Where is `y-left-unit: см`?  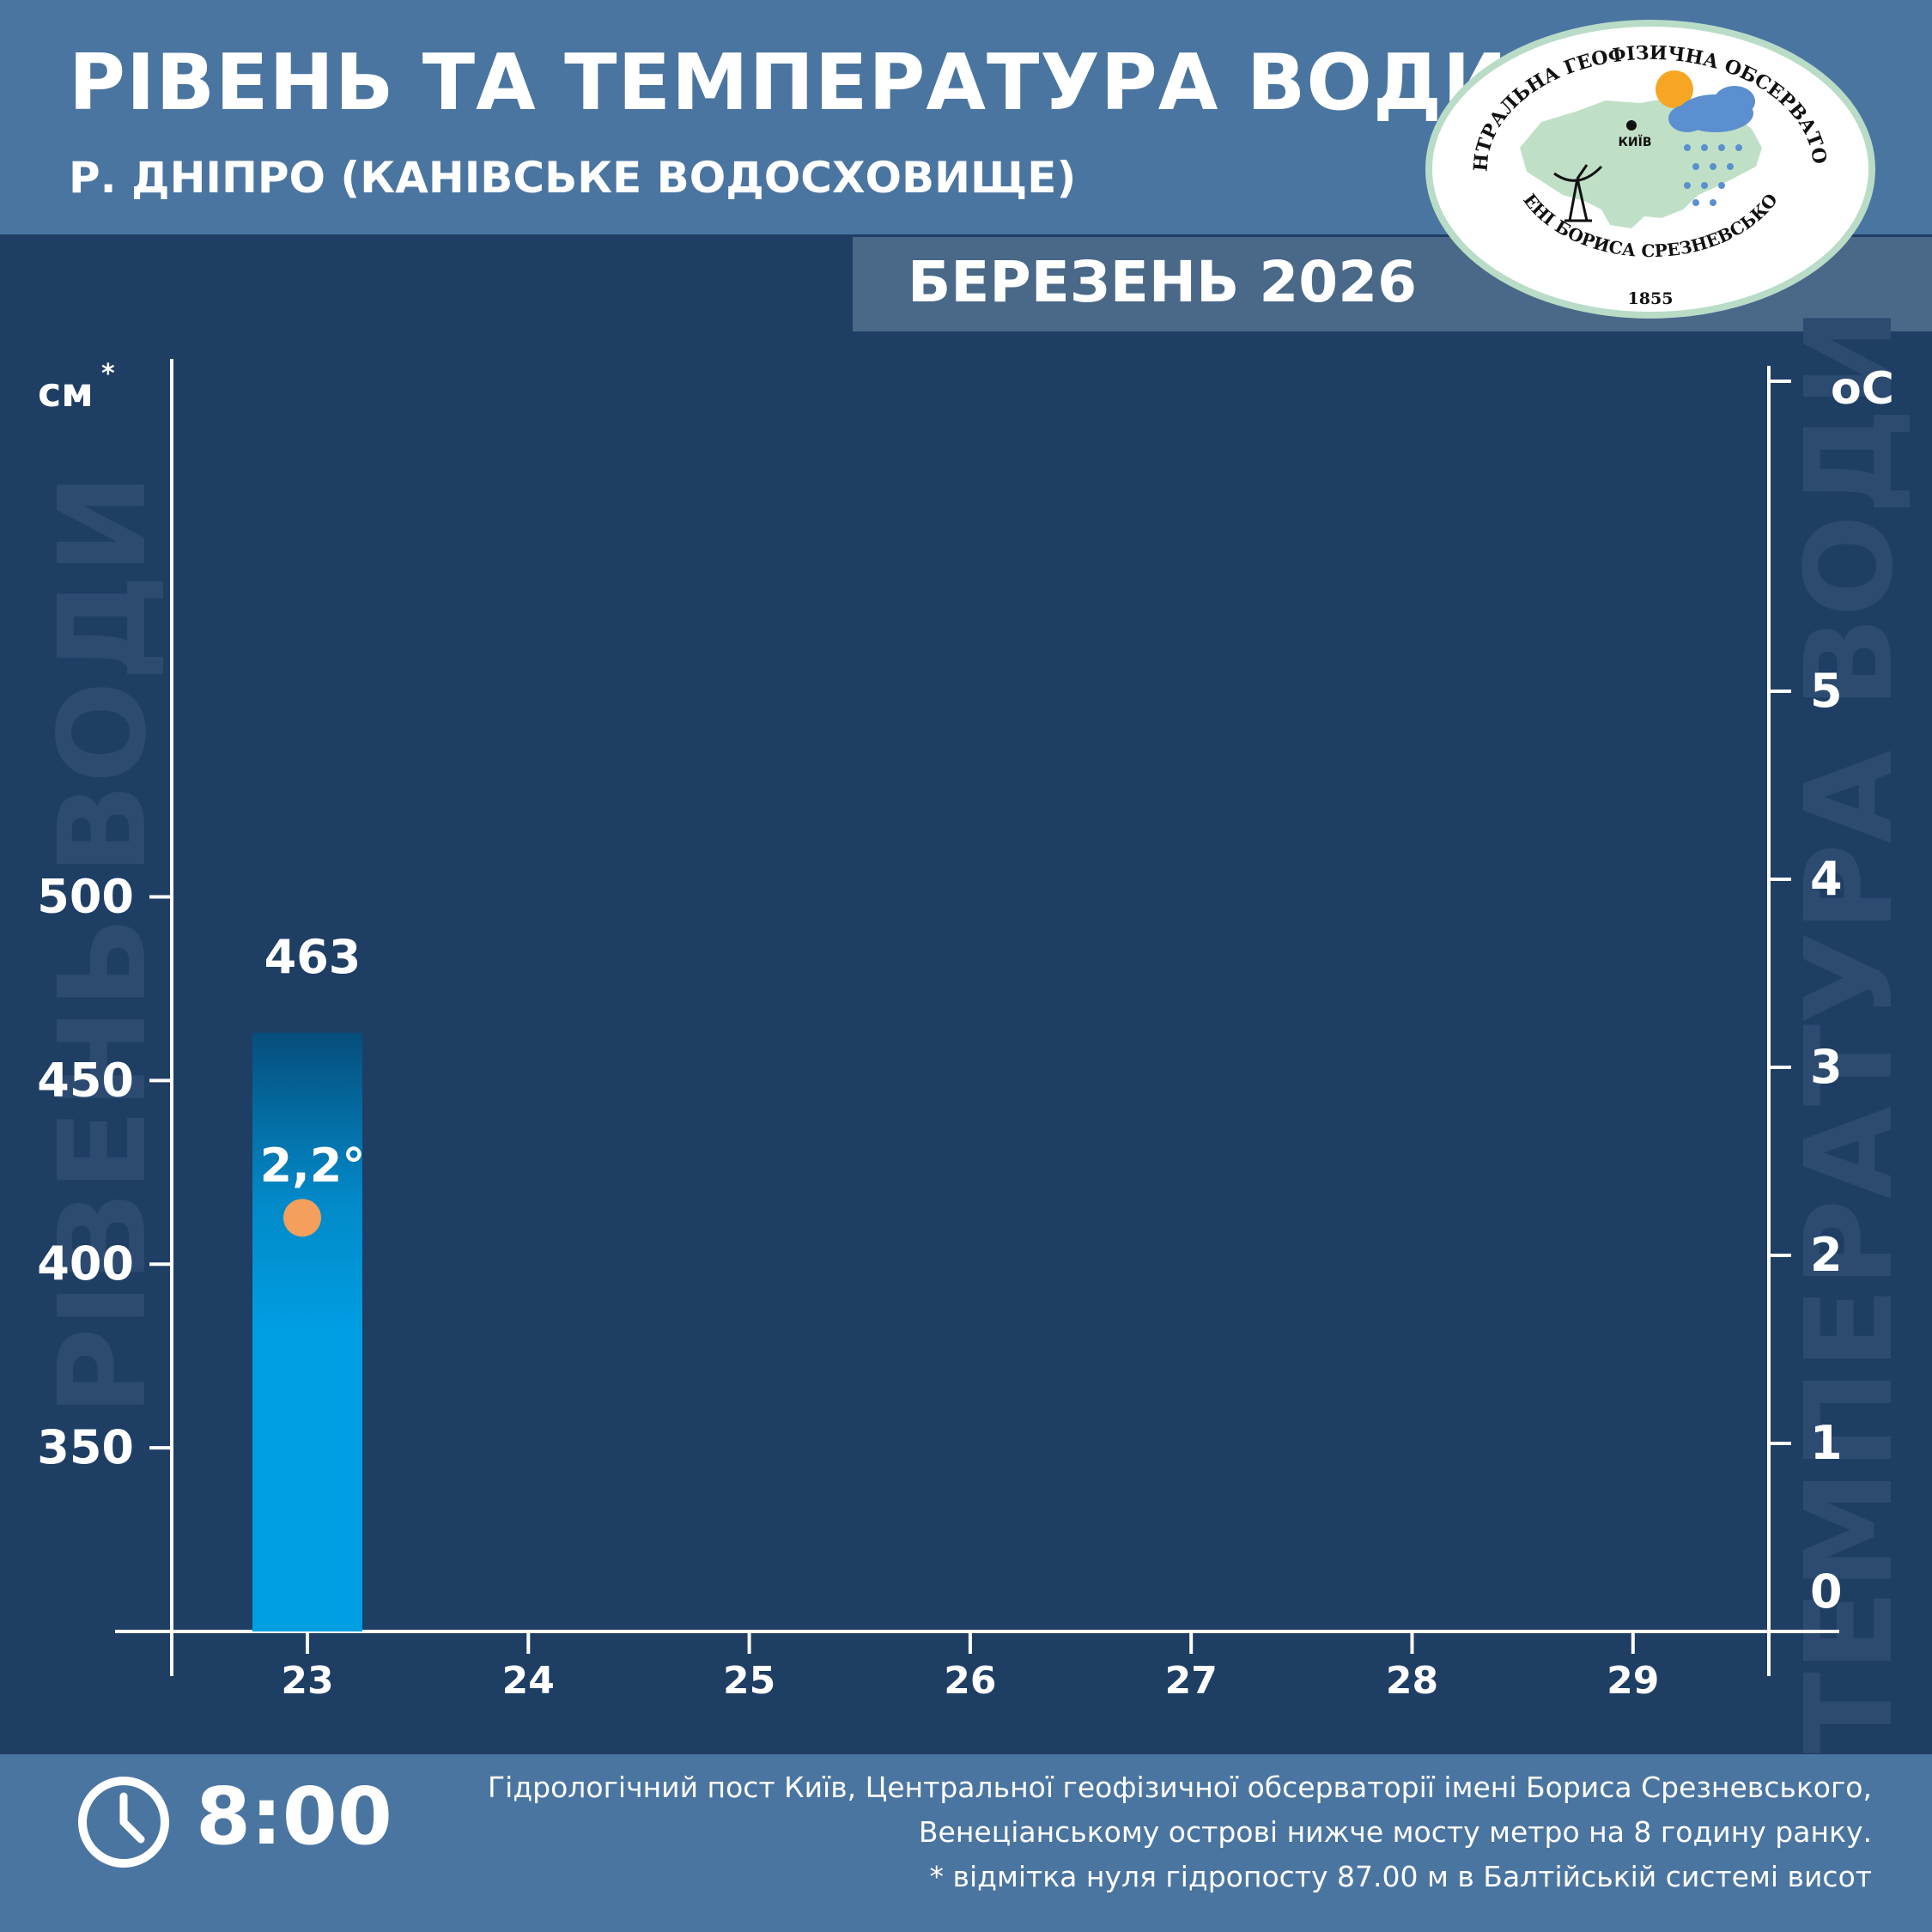
y-left-unit: см is located at coordinates (66, 392).